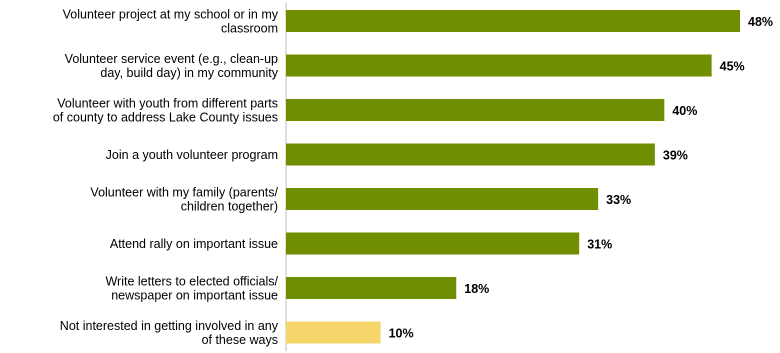 The height and width of the screenshot is (353, 780). I want to click on category-label-6-line-0: Write letters to elected officials/, so click(191, 282).